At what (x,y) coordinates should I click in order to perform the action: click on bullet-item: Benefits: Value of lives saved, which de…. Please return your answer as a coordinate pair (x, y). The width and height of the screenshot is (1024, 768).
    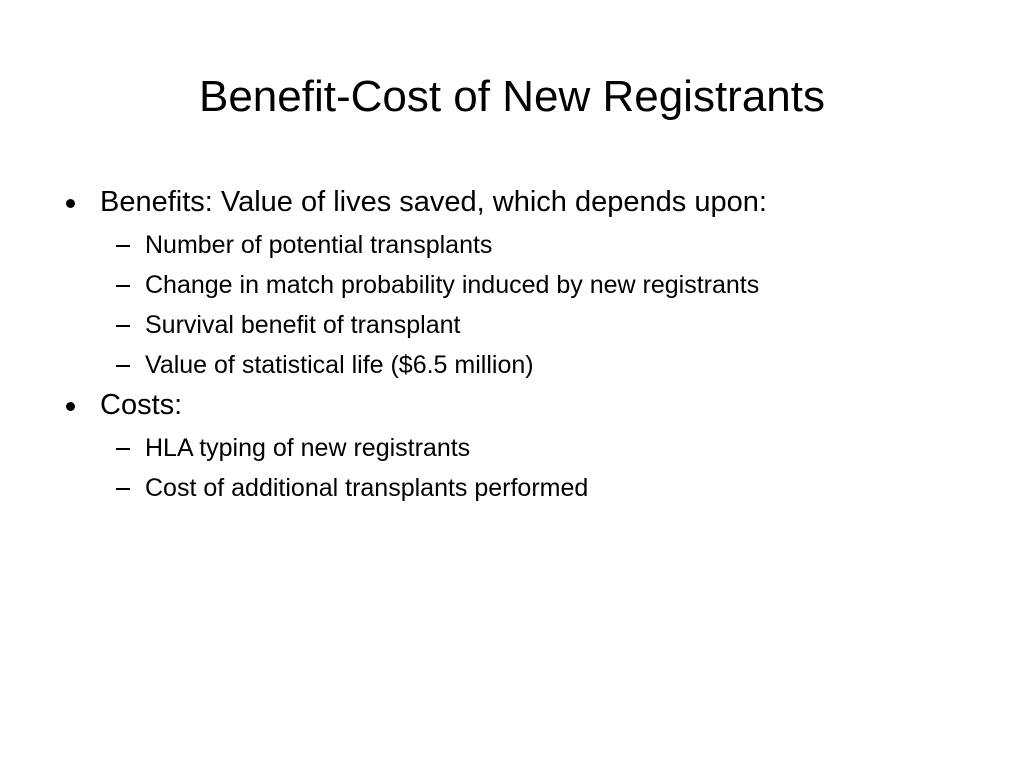
    Looking at the image, I should click on (475, 202).